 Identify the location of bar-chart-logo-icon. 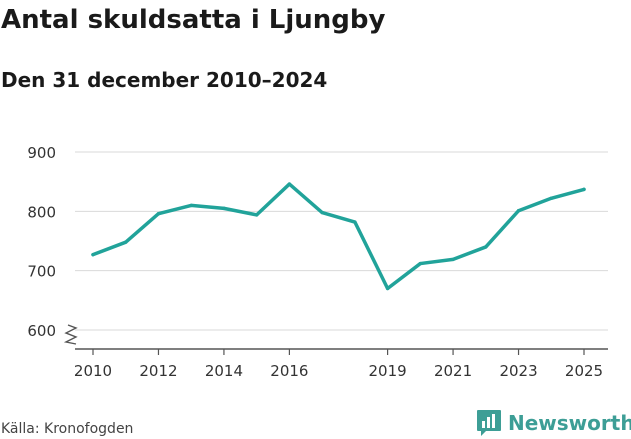
(489, 423).